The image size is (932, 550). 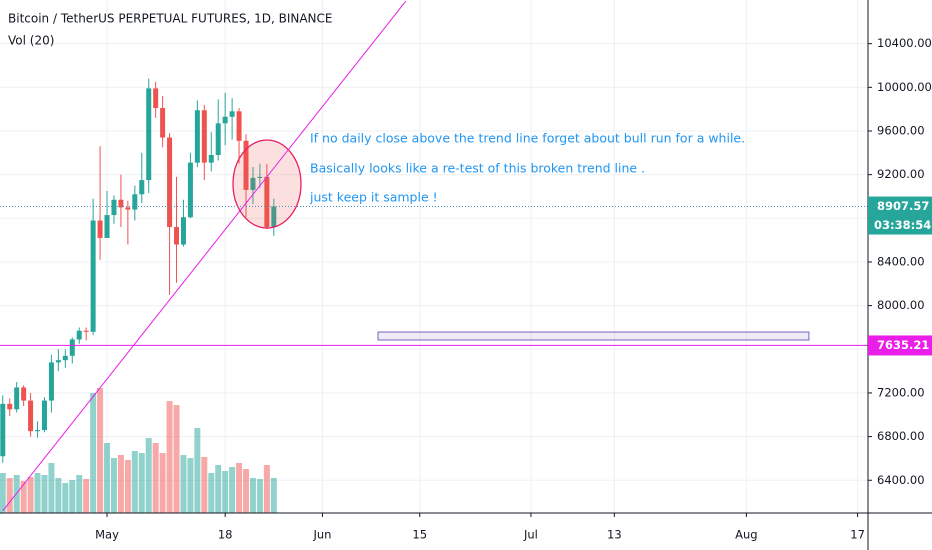 I want to click on volume-label: Vol (20), so click(x=31, y=41).